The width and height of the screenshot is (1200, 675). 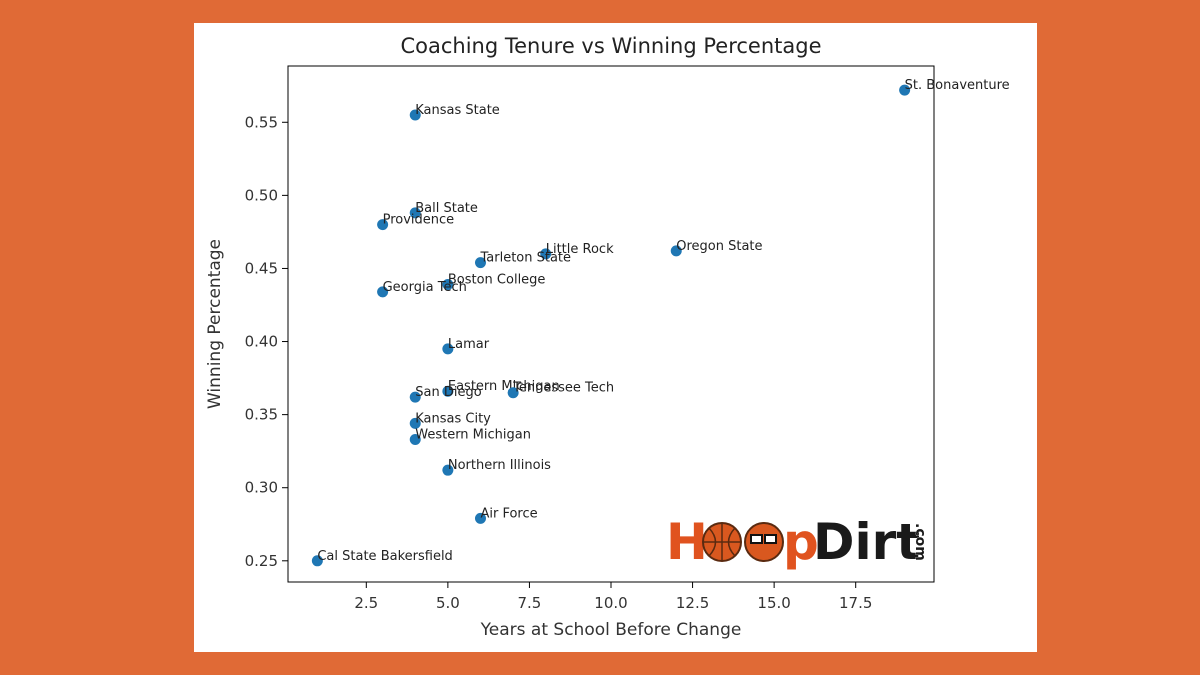 I want to click on x-tick-label: 12.5, so click(x=692, y=603).